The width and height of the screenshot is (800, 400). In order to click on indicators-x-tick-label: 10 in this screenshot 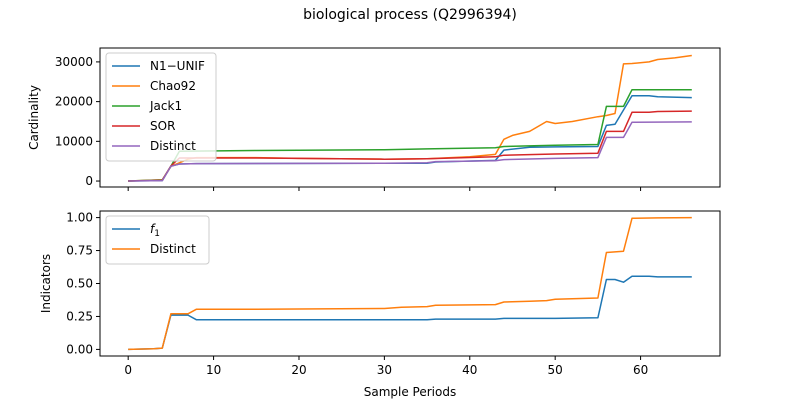, I will do `click(213, 370)`.